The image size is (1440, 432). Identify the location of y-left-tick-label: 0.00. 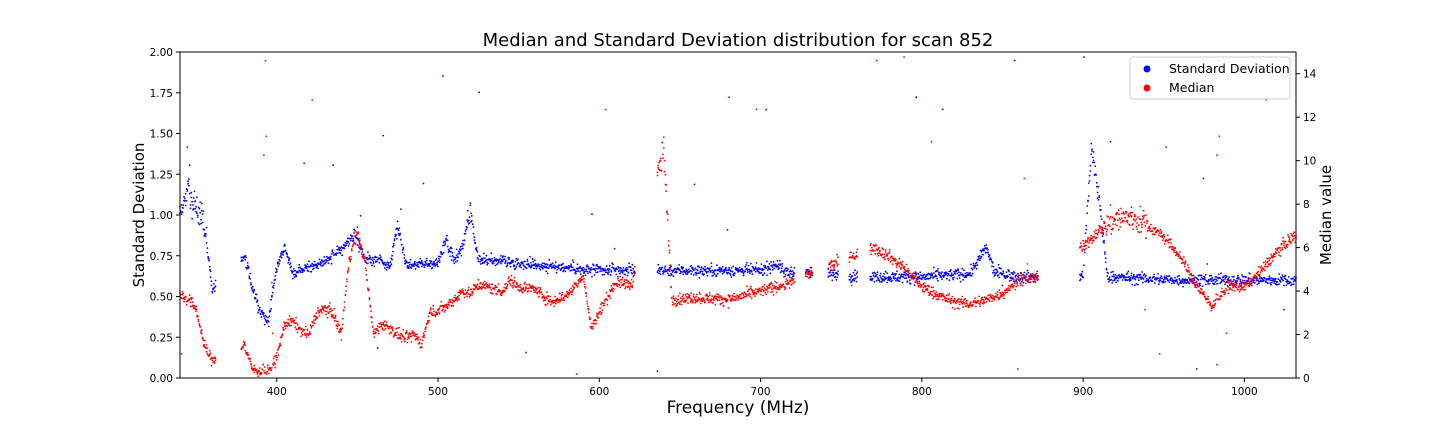
(161, 379).